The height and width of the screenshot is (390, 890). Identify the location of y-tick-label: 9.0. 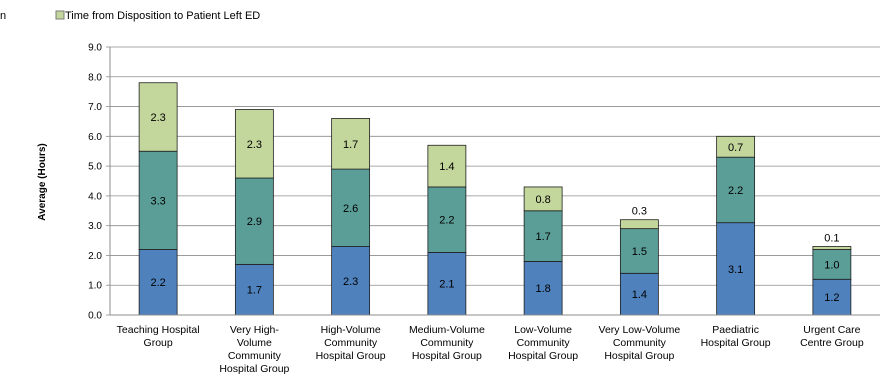
(95, 48).